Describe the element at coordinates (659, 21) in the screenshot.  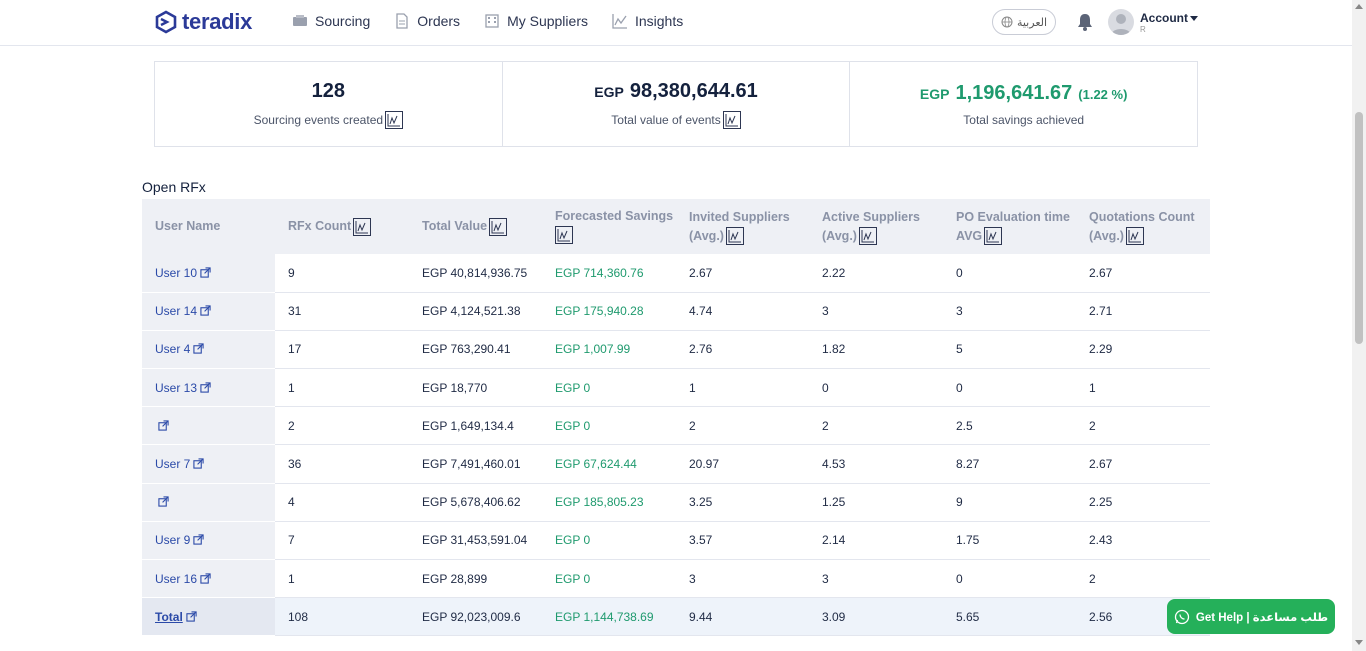
I see `nav-insights-label: Insights` at that location.